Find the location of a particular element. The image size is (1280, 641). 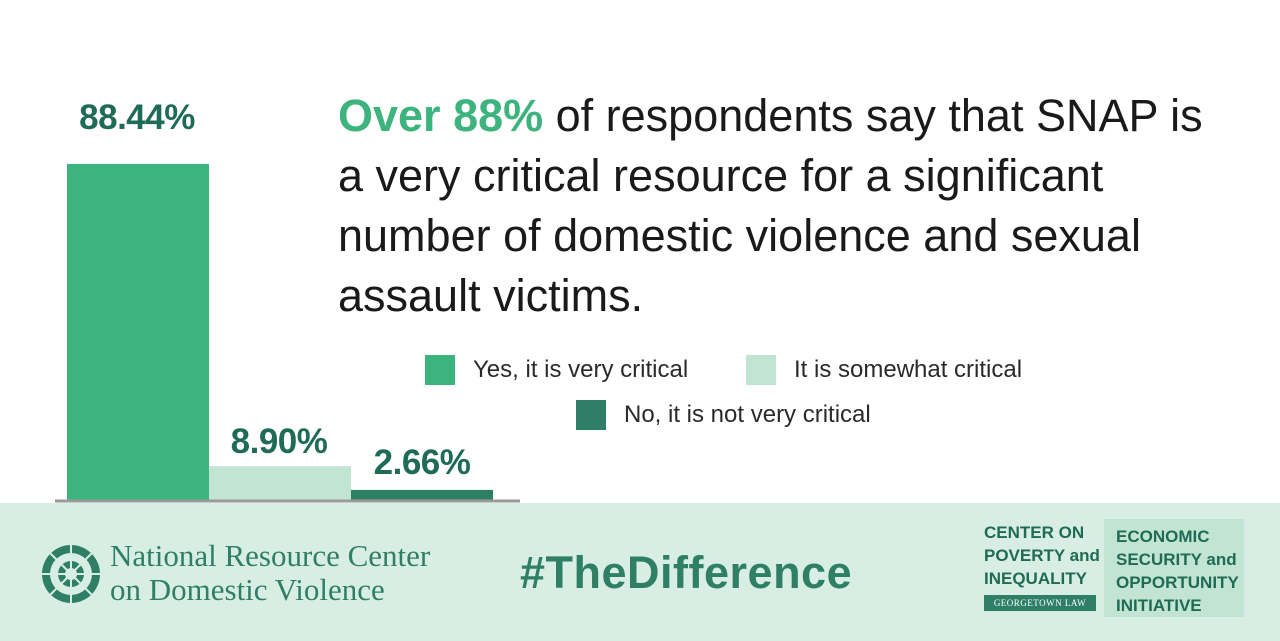

esoi-line-2: SECURITY and is located at coordinates (1176, 559).